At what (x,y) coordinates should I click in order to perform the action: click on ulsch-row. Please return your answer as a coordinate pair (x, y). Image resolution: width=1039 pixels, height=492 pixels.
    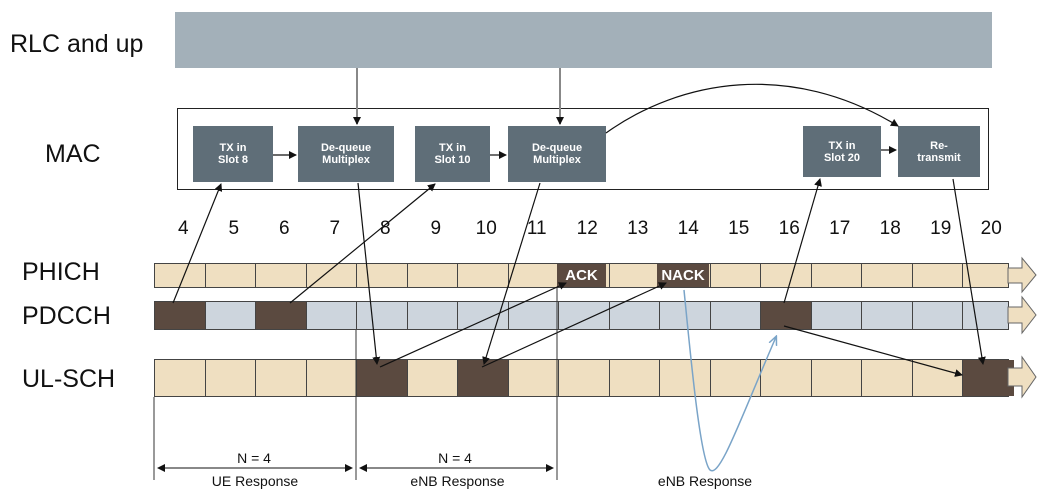
    Looking at the image, I should click on (584, 378).